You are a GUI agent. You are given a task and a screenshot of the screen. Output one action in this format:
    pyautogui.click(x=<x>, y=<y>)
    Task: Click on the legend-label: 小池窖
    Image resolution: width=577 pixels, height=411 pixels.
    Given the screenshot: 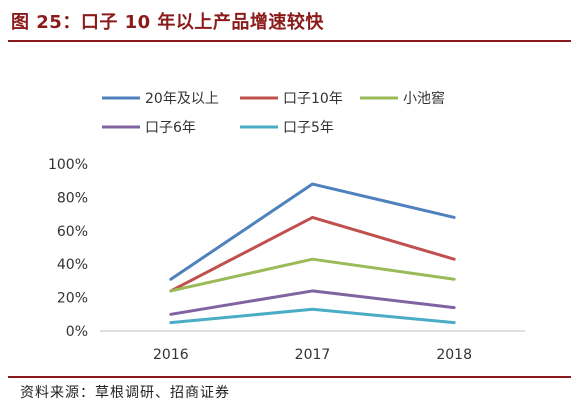 What is the action you would take?
    pyautogui.click(x=424, y=98)
    